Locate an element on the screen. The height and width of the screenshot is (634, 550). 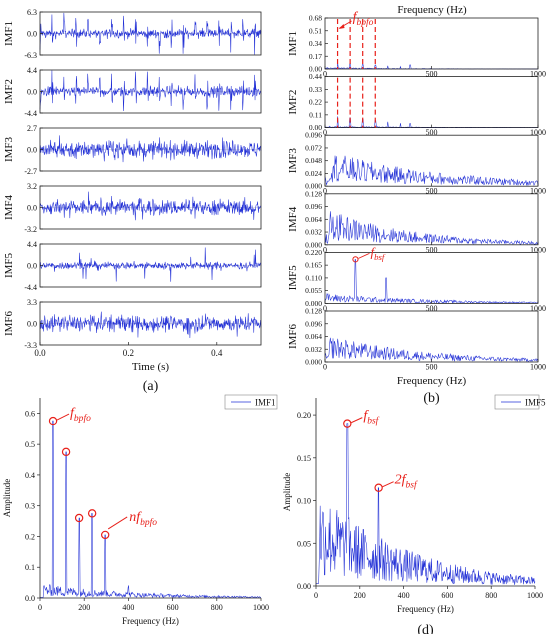
bsf-label: fbsf is located at coordinates (371, 418).